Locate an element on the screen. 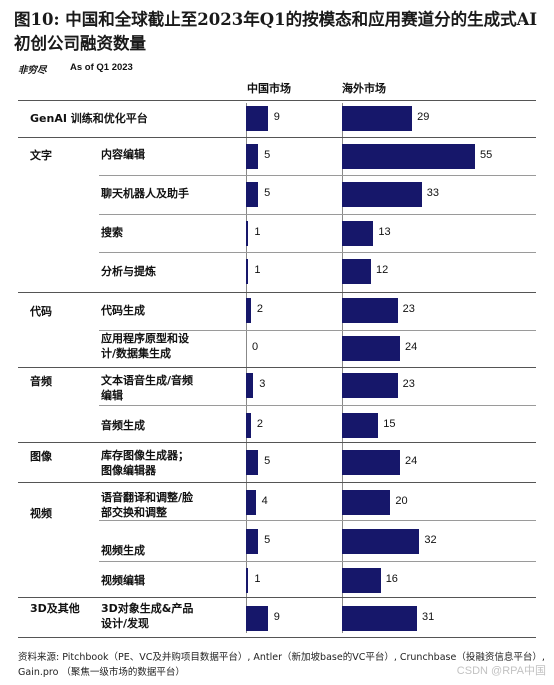 This screenshot has width=554, height=685. column-header-overseas: 海外市场 is located at coordinates (364, 88).